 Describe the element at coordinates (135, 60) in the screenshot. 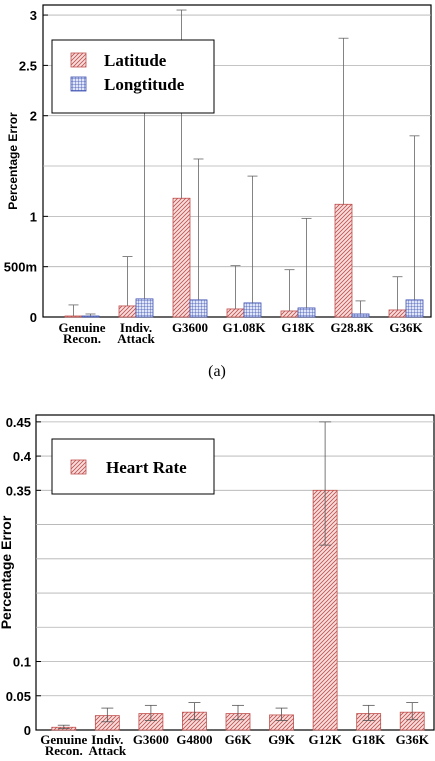

I see `legend-label: Latitude` at that location.